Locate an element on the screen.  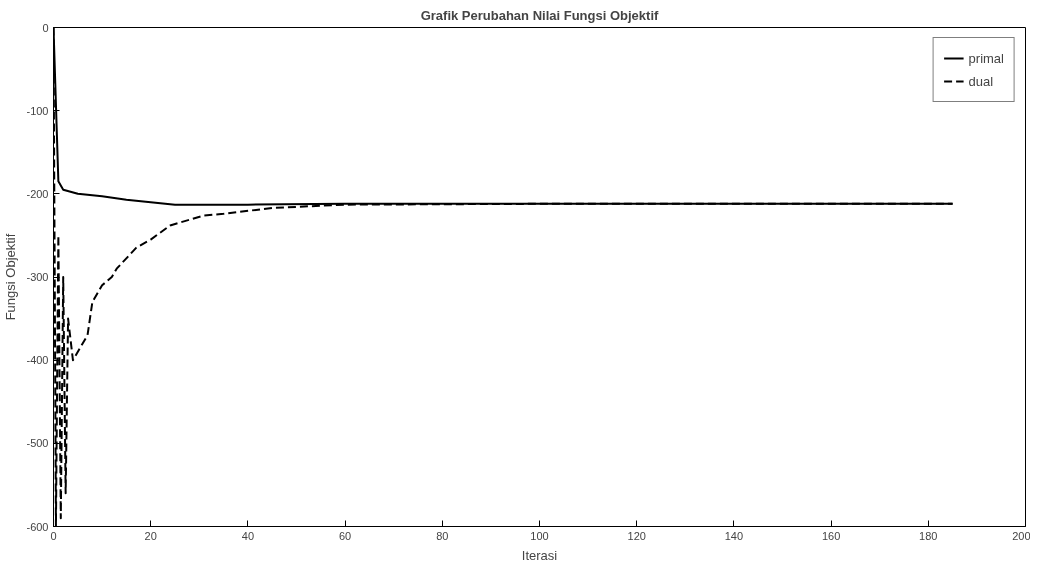
x-tick-label: 140 is located at coordinates (734, 535).